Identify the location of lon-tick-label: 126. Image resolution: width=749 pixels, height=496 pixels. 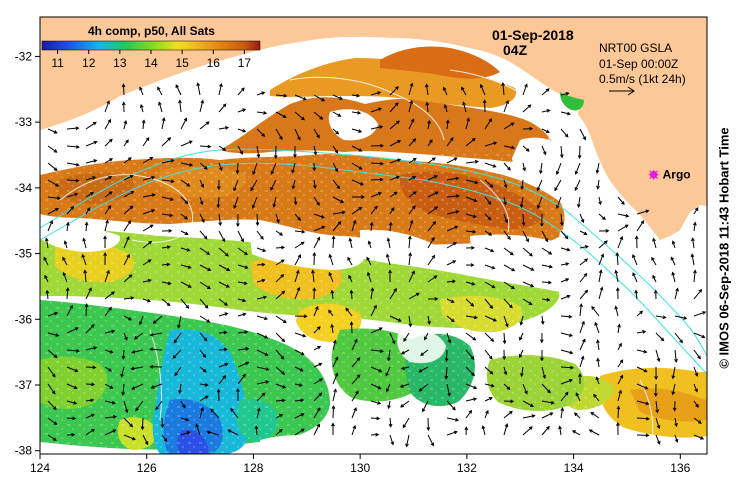
(147, 468).